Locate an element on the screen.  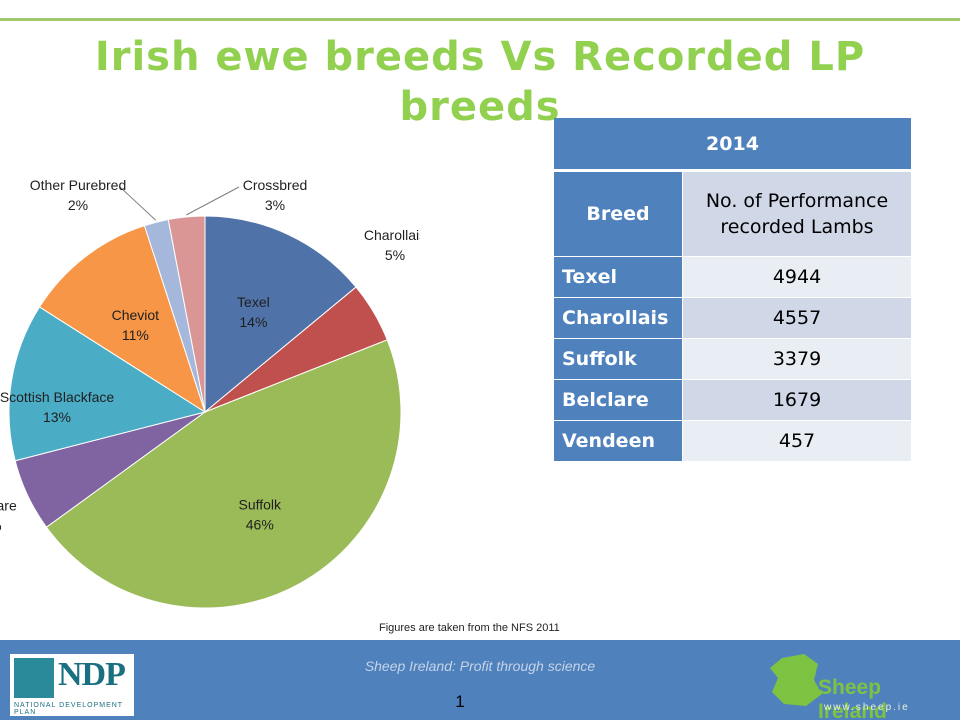
row-count: 457 is located at coordinates (796, 440).